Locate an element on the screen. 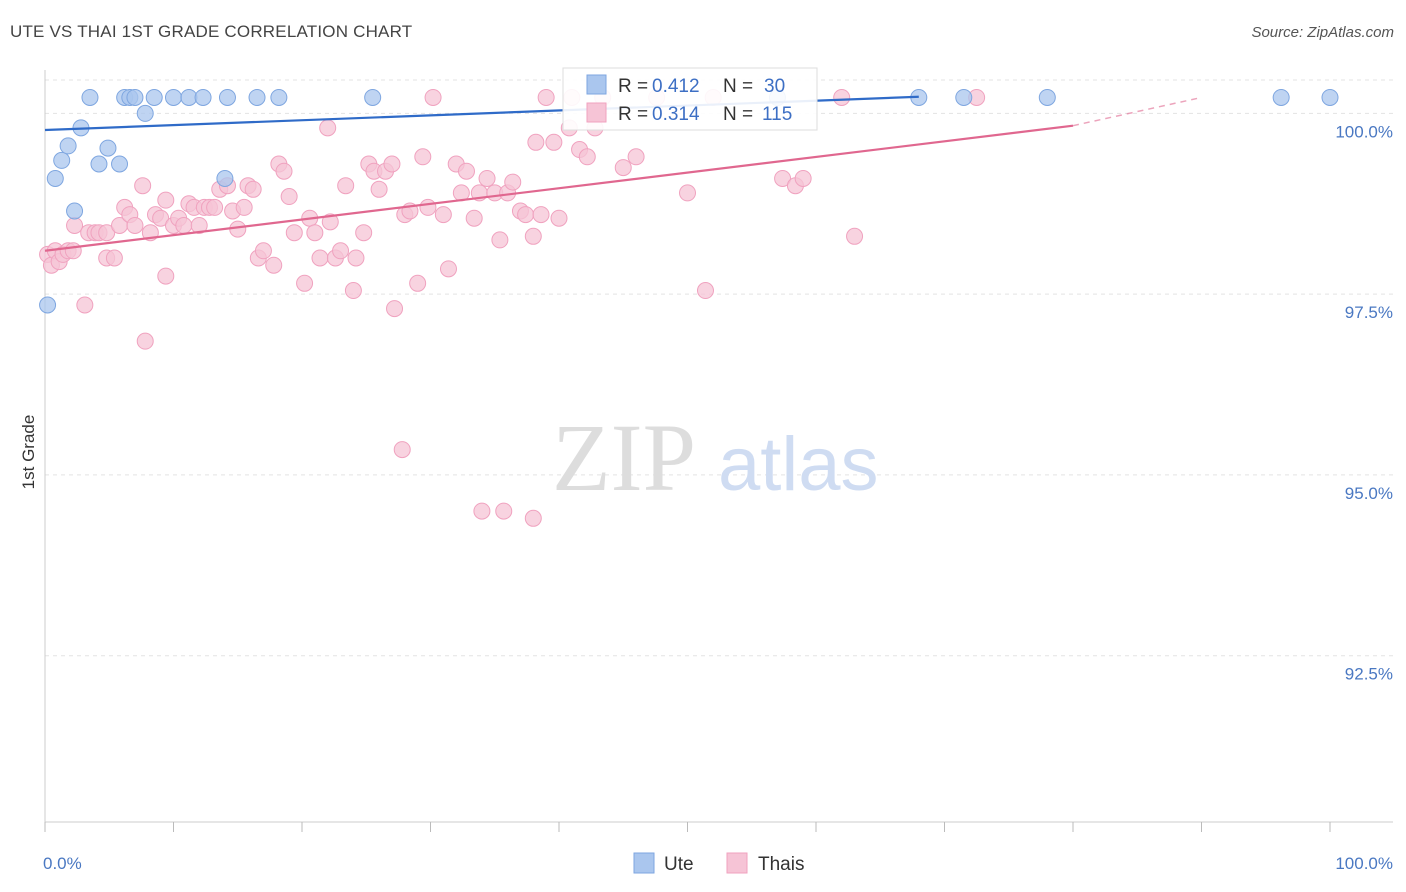 Image resolution: width=1406 pixels, height=892 pixels. watermark-zip: ZIP is located at coordinates (624, 457).